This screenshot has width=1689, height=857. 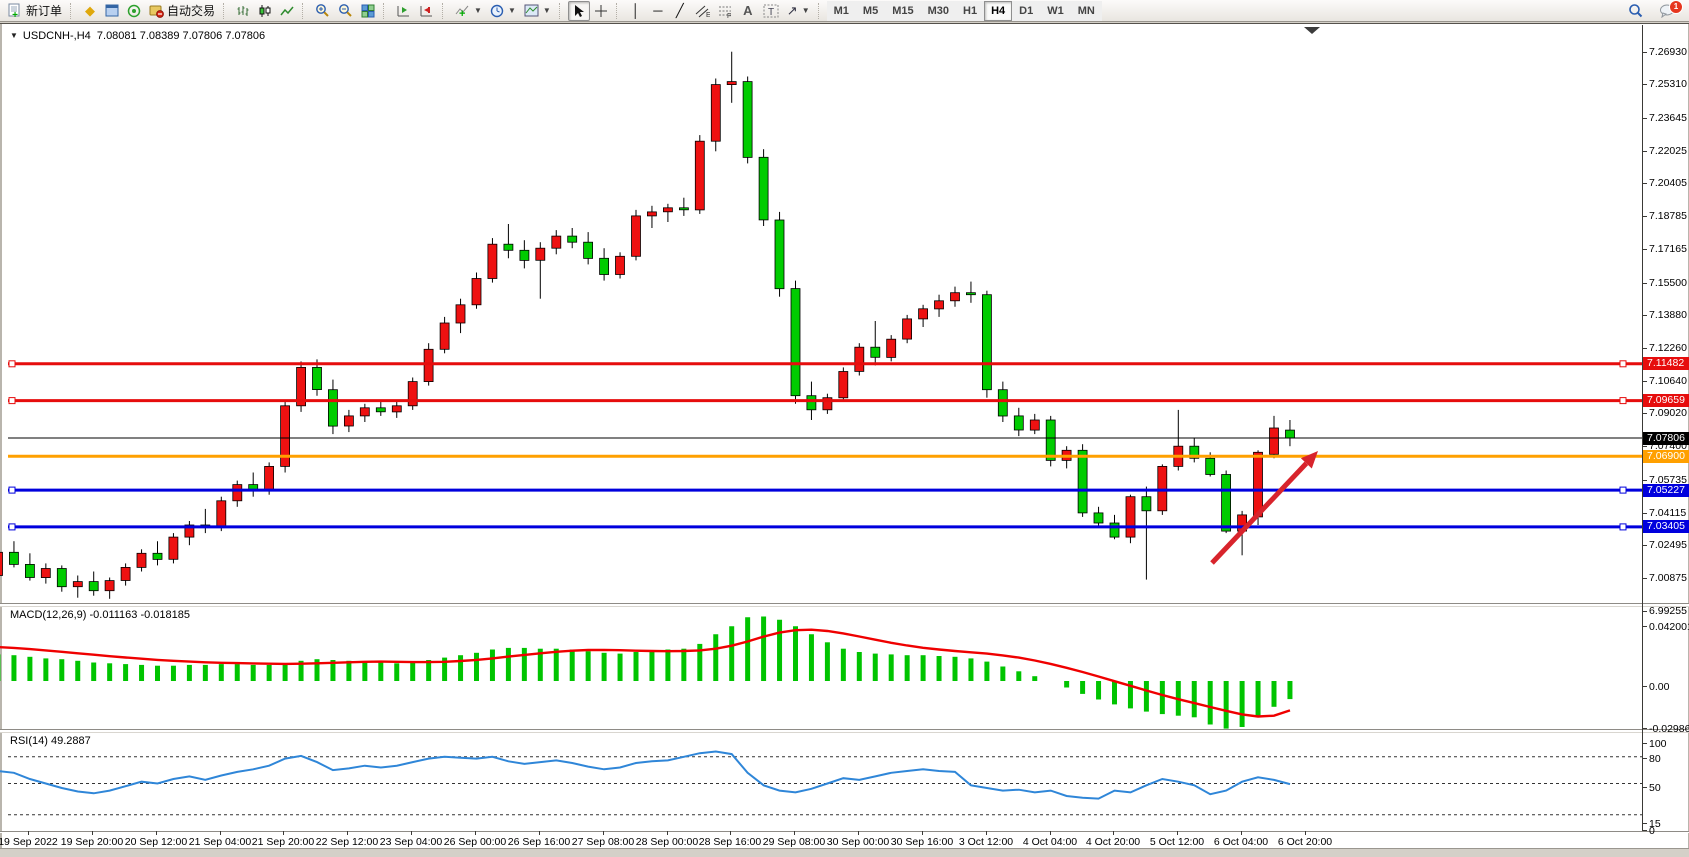 What do you see at coordinates (730, 842) in the screenshot?
I see `time-axis-label: 28 Sep 16:00` at bounding box center [730, 842].